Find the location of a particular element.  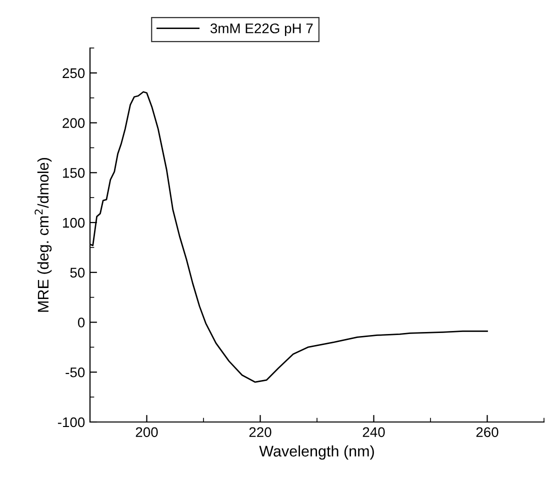

y-tick-label: 200 is located at coordinates (73, 123).